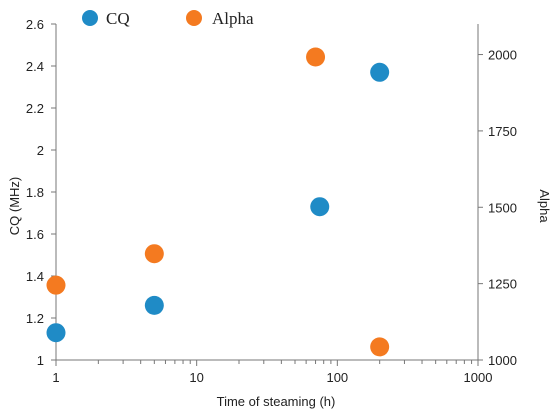  I want to click on y-left-tick-label: 1.2, so click(35, 318).